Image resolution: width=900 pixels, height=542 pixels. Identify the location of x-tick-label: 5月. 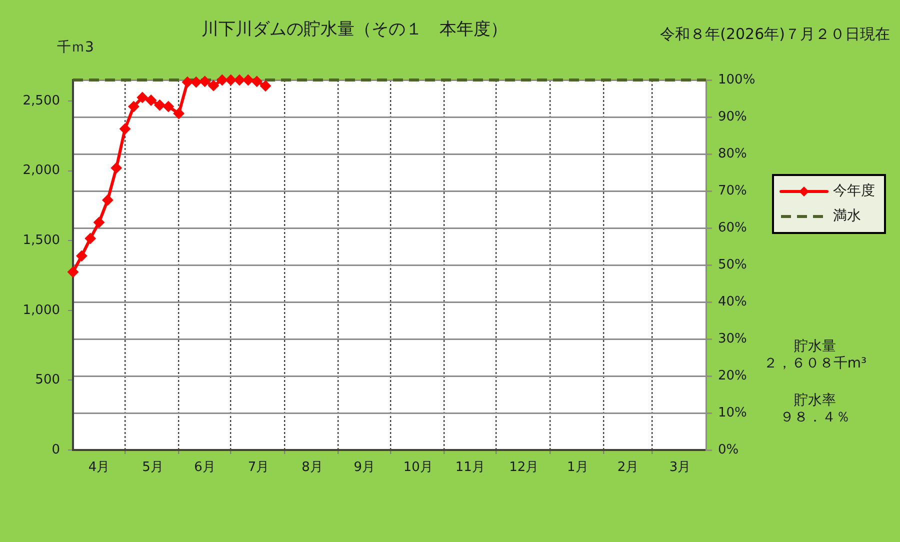
(153, 468).